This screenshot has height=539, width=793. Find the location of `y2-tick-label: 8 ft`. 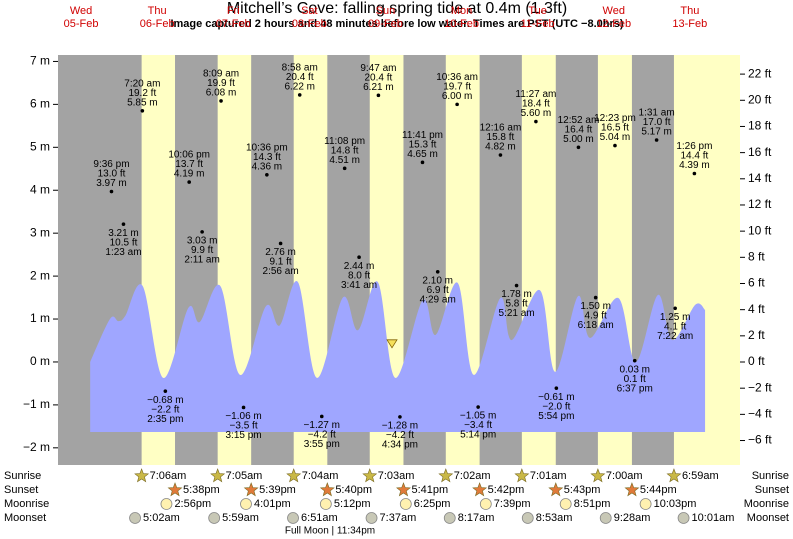

y2-tick-label: 8 ft is located at coordinates (756, 256).